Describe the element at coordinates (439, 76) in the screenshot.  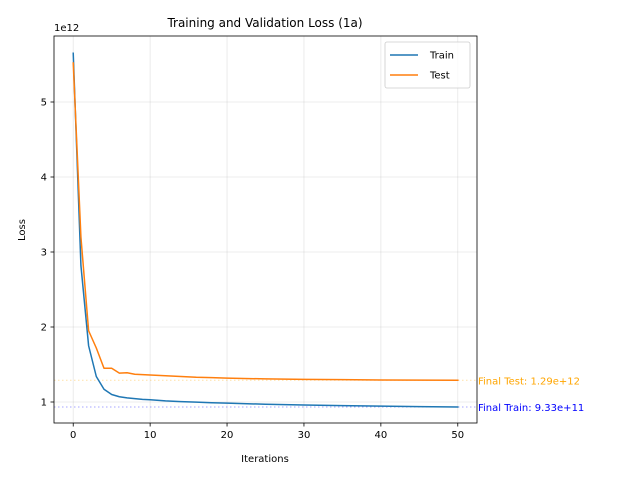
I see `legend-label: Test` at that location.